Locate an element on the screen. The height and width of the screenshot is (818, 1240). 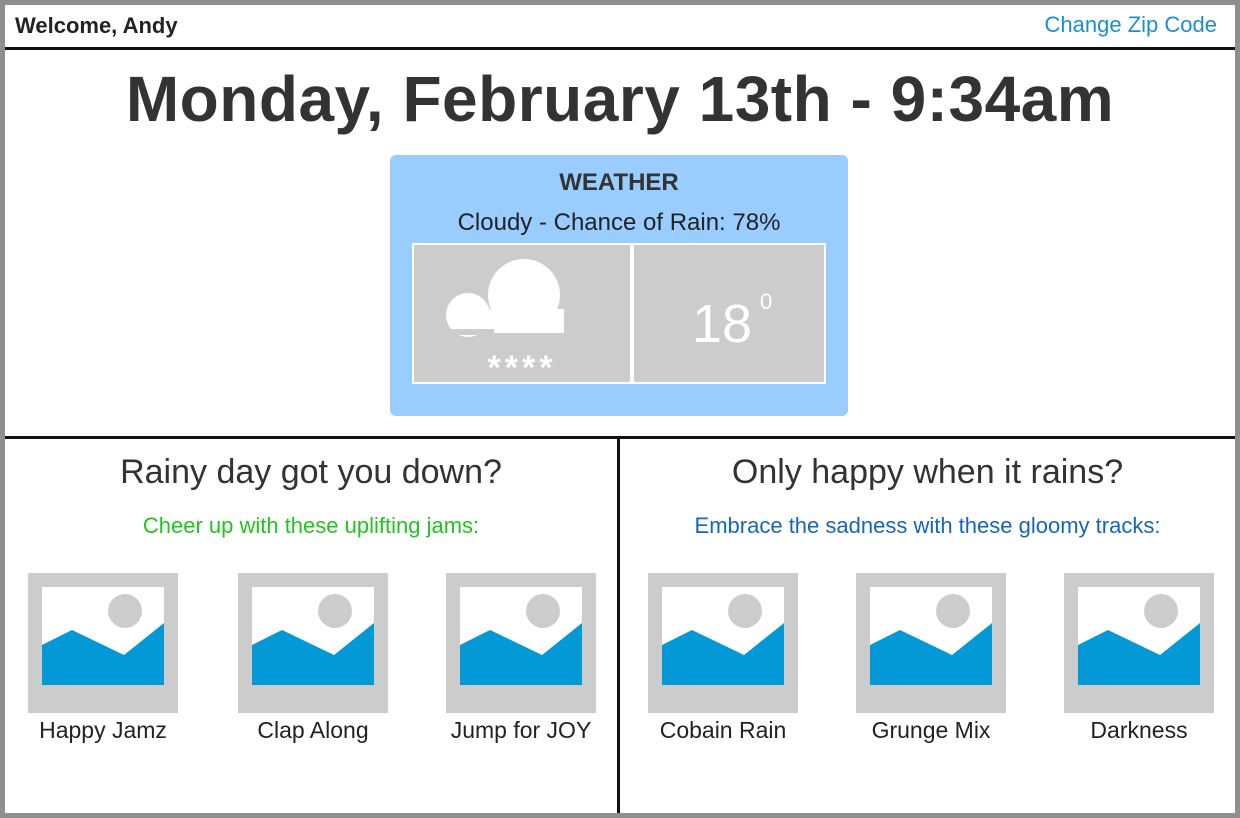
weather-title: WEATHER is located at coordinates (619, 182).